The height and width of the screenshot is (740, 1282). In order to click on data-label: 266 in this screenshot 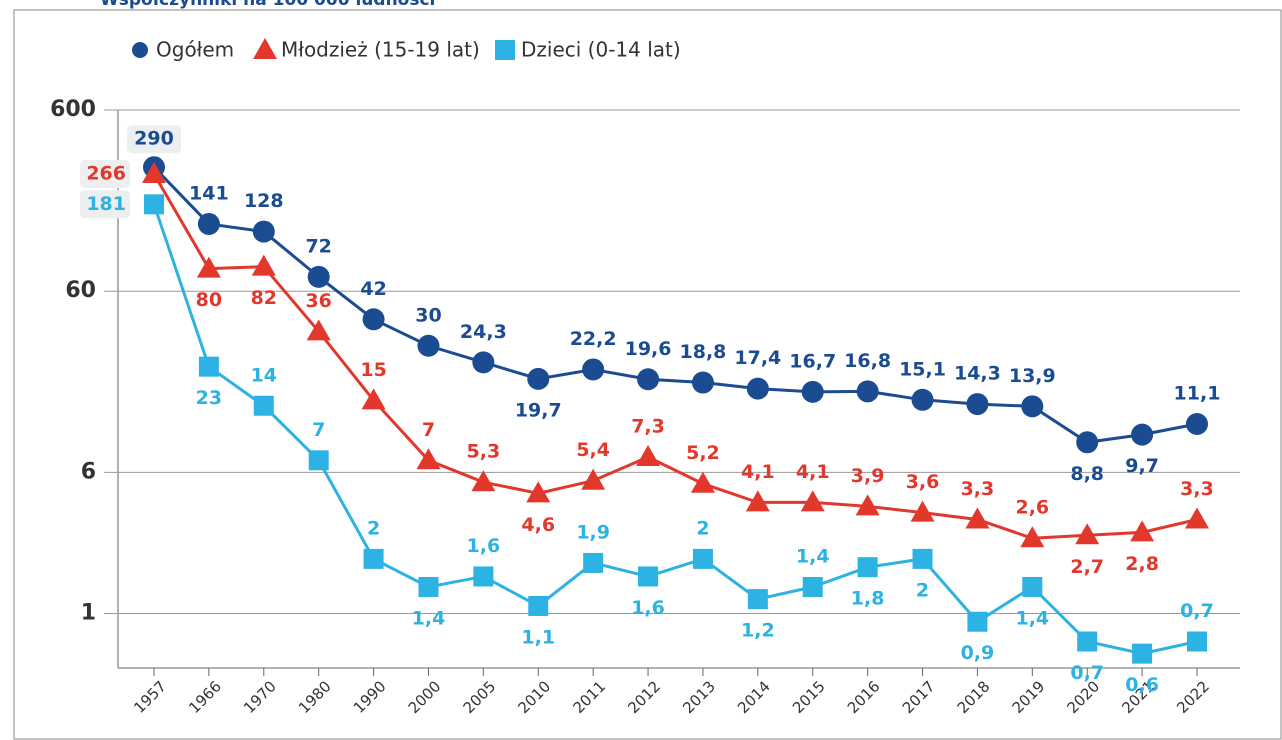, I will do `click(106, 174)`.